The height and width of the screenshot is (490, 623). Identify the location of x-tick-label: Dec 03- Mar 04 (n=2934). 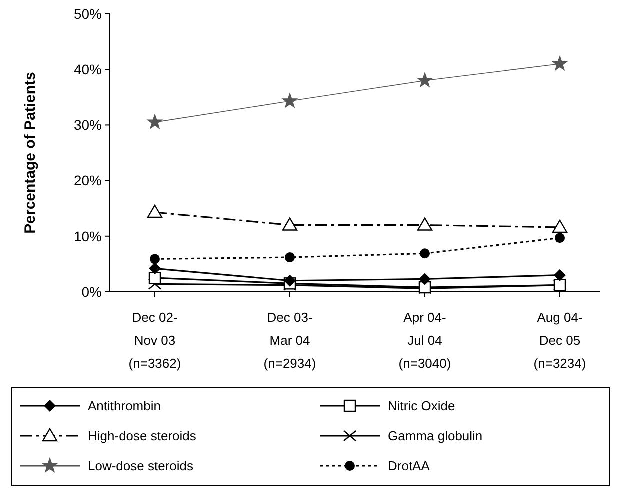
(290, 340).